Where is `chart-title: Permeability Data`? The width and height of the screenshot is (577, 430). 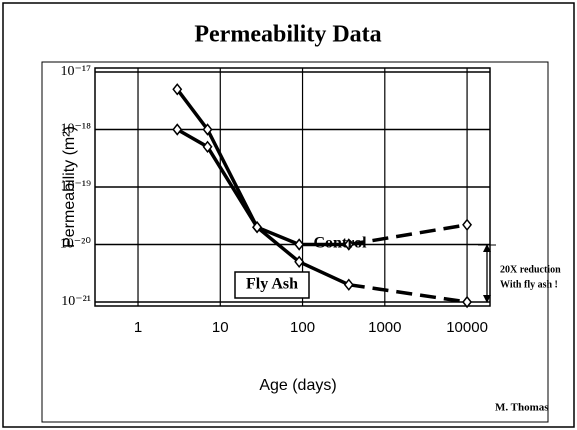 chart-title: Permeability Data is located at coordinates (287, 35).